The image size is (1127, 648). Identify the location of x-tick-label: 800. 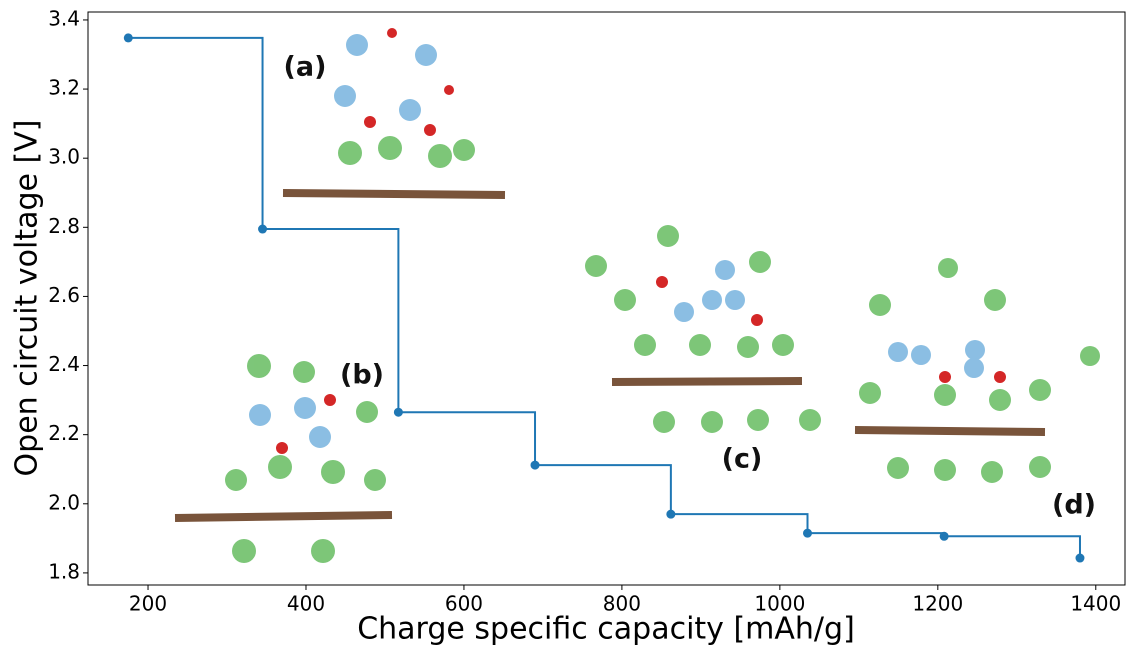
(622, 604).